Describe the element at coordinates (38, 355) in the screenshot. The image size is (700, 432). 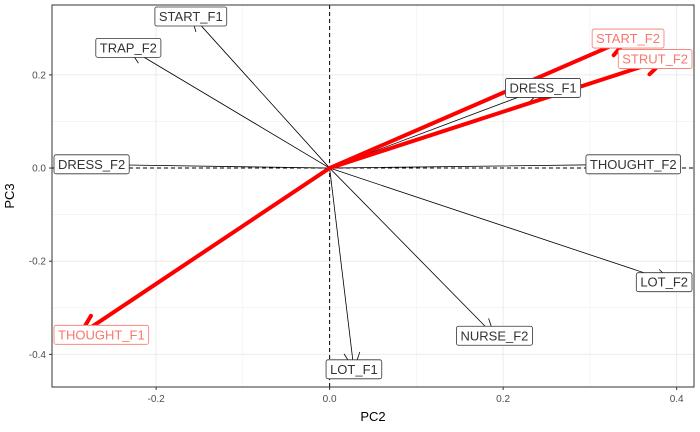
I see `y-tick-label: -0.4` at that location.